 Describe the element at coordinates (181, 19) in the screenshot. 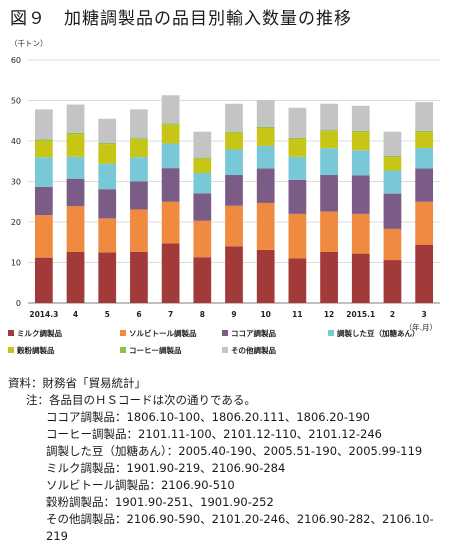

I see `figure-title: 図９ 加糖調製品の品目別輸入数量の推移` at that location.